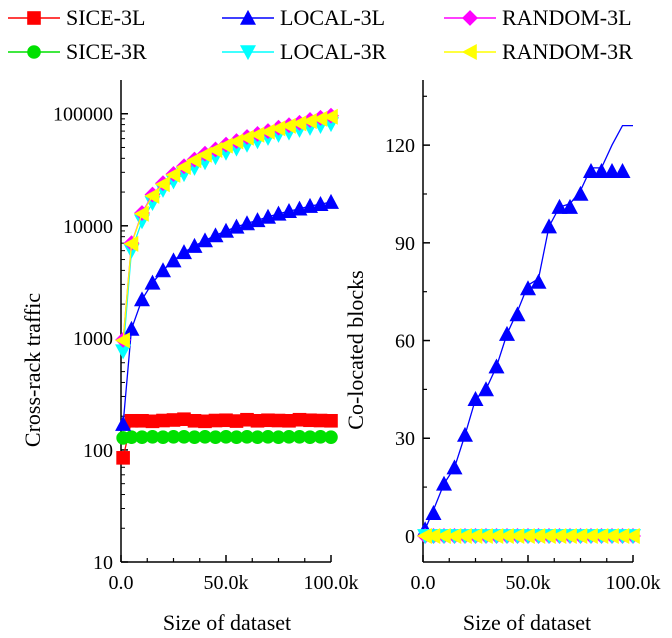 This screenshot has width=672, height=638. Describe the element at coordinates (332, 17) in the screenshot. I see `legend-label-local-3l: LOCAL-3L` at that location.